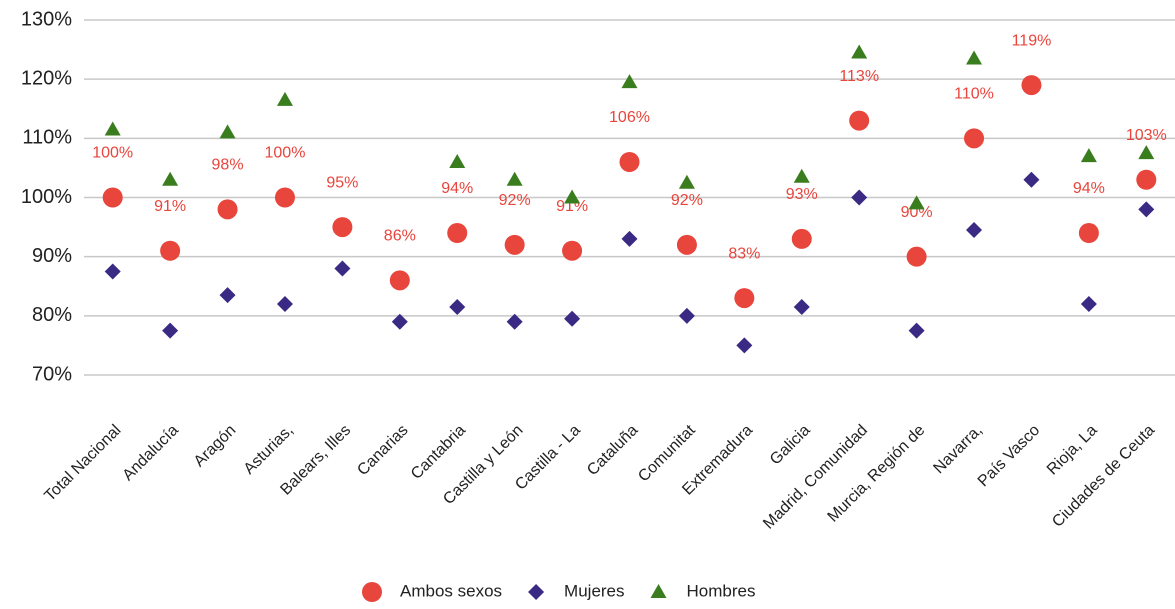  Describe the element at coordinates (342, 182) in the screenshot. I see `value-label: 95%` at that location.